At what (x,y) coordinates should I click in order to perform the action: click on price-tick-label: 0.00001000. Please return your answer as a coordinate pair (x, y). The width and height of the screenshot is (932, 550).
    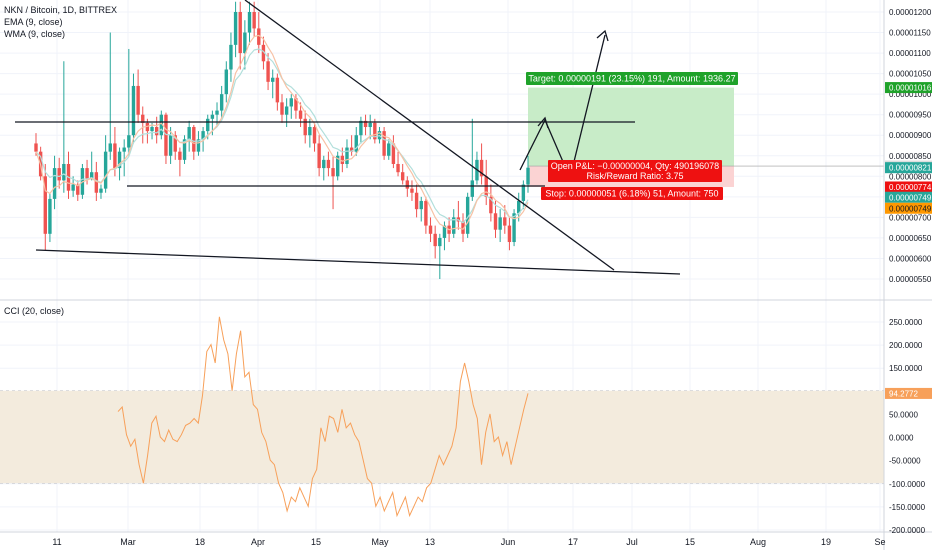
    Looking at the image, I should click on (910, 94).